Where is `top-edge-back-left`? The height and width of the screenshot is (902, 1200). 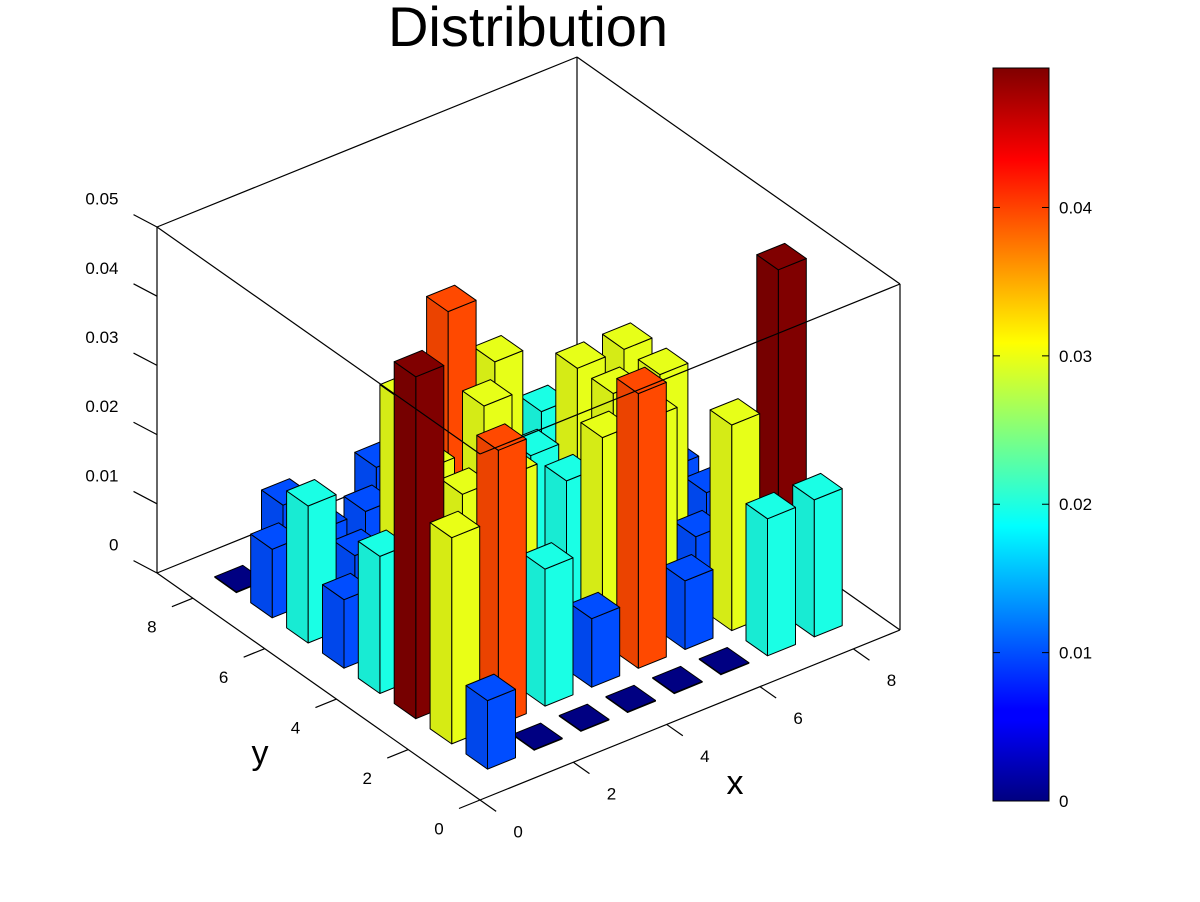
top-edge-back-left is located at coordinates (367, 142).